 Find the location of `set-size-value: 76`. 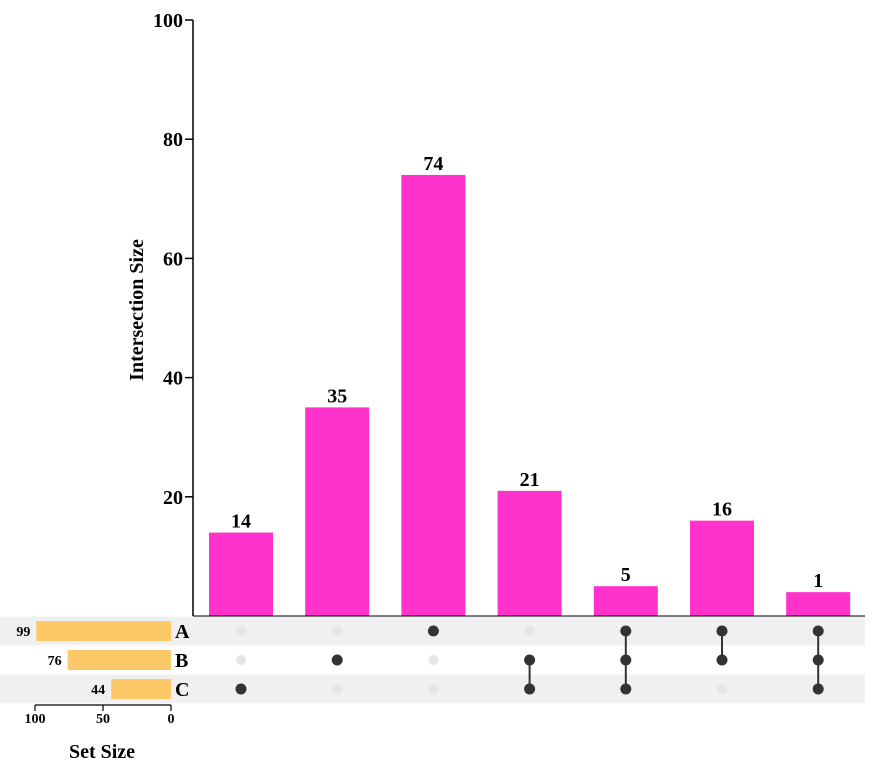

set-size-value: 76 is located at coordinates (55, 661).